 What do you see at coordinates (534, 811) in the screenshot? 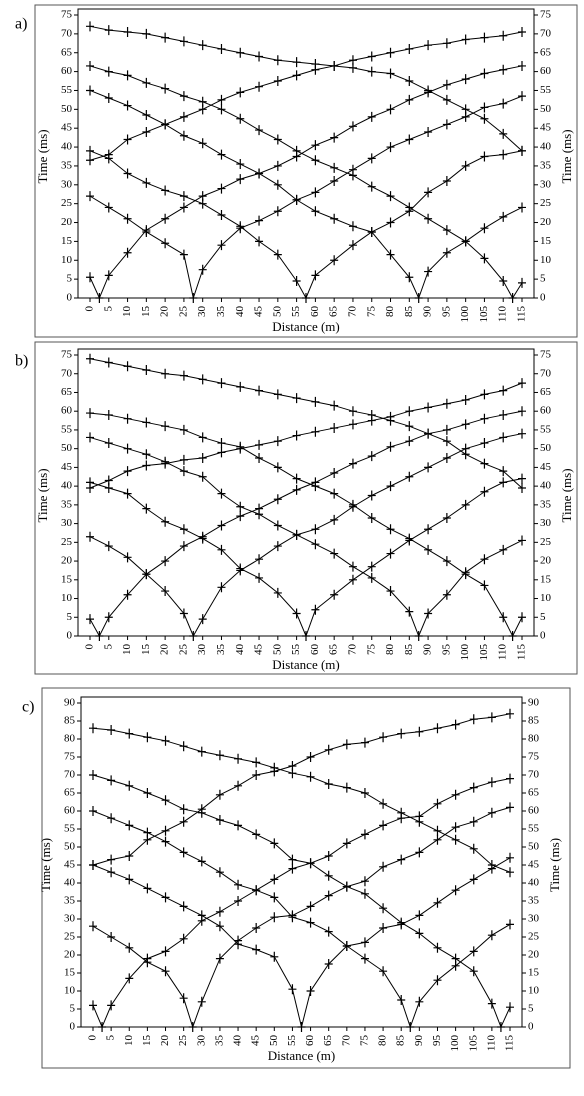
I see `y2-tick-label: 60` at bounding box center [534, 811].